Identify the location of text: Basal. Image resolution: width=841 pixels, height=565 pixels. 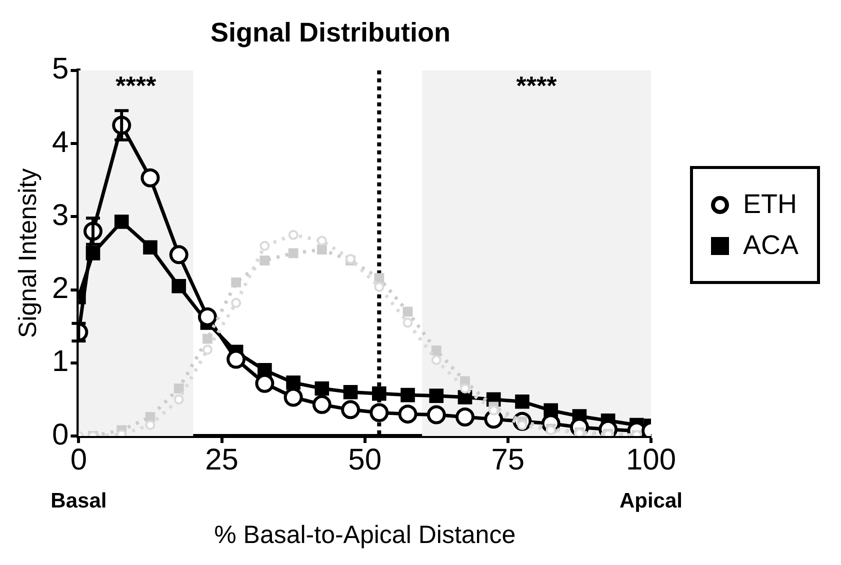
(78, 500).